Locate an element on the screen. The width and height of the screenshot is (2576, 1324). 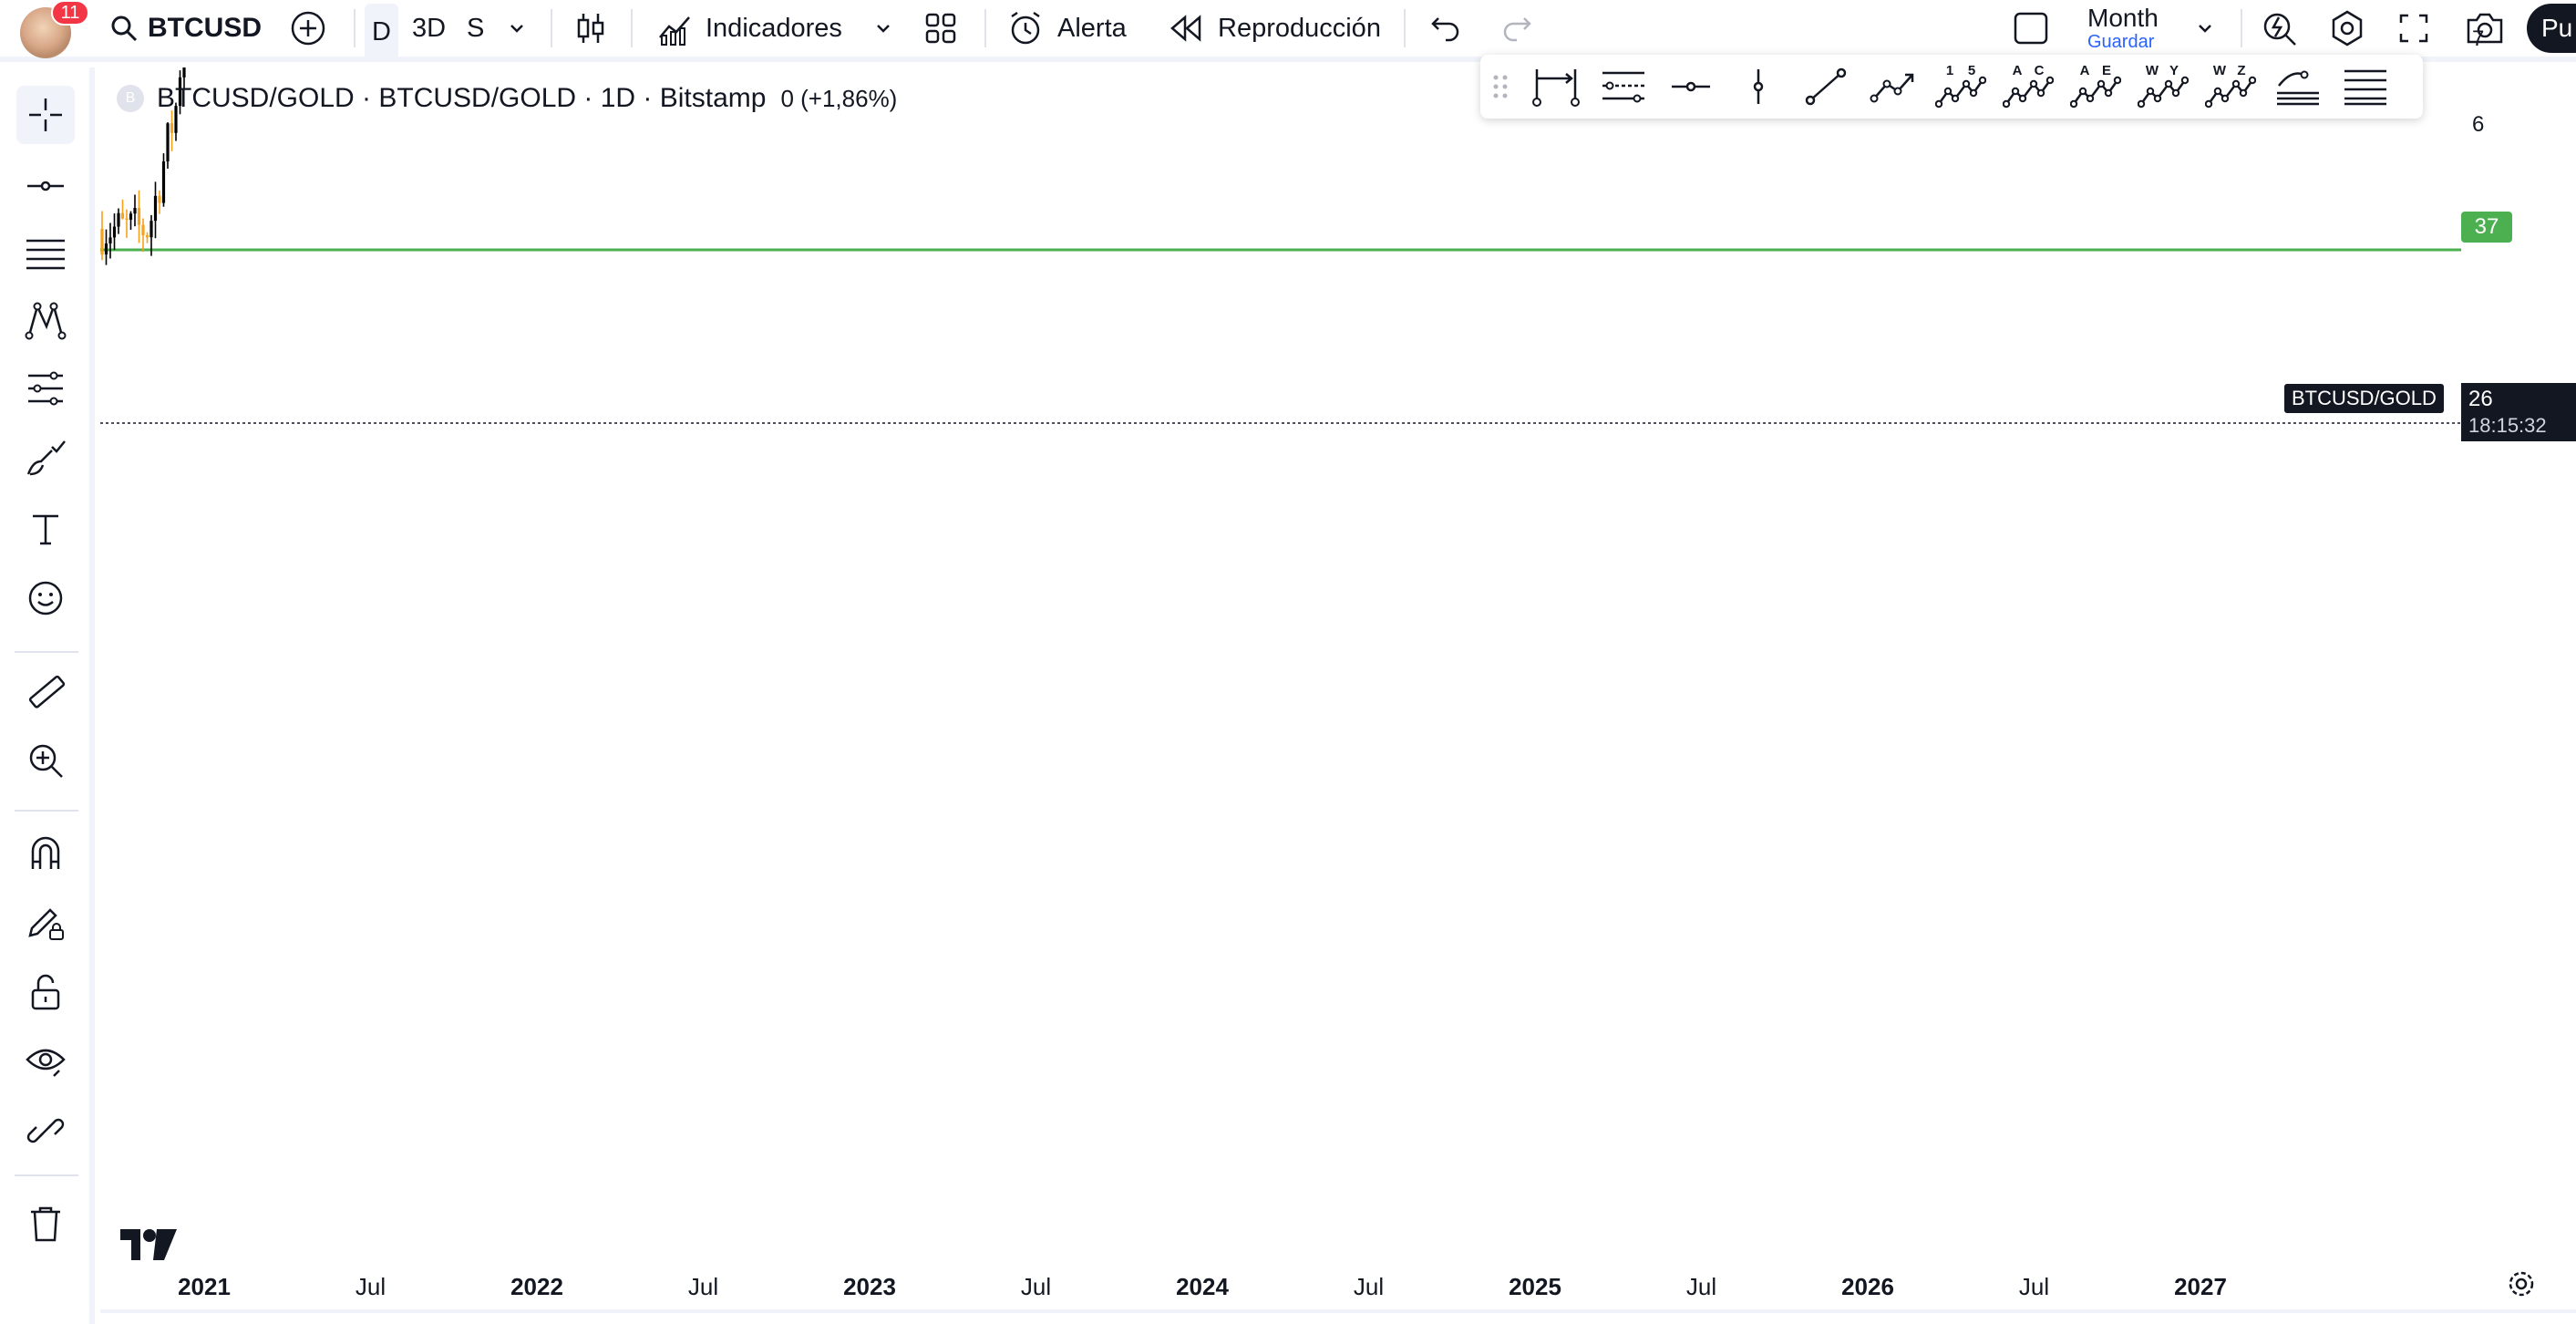
snapshot-button is located at coordinates (2485, 29).